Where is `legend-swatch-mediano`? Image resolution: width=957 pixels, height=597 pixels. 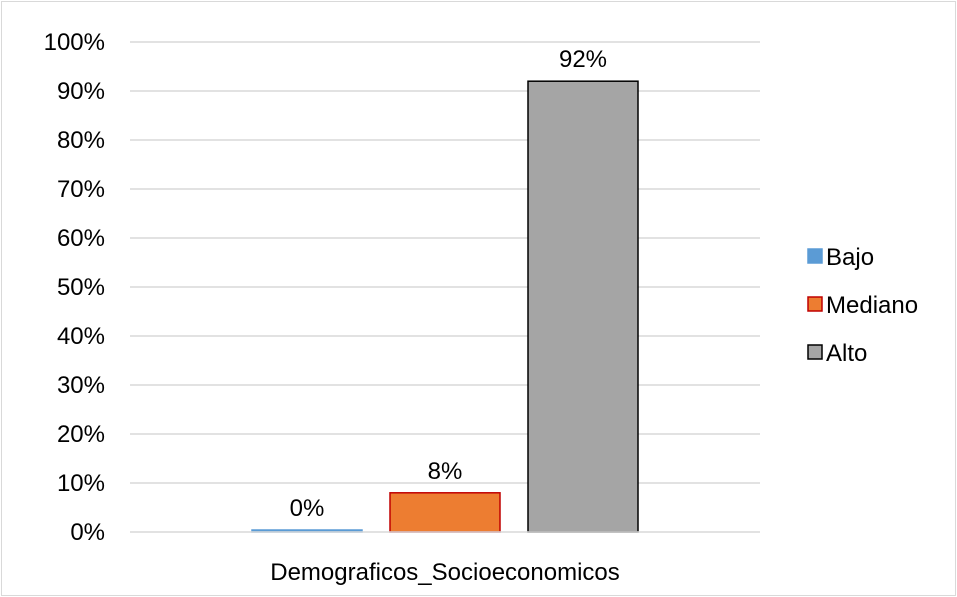
legend-swatch-mediano is located at coordinates (815, 304).